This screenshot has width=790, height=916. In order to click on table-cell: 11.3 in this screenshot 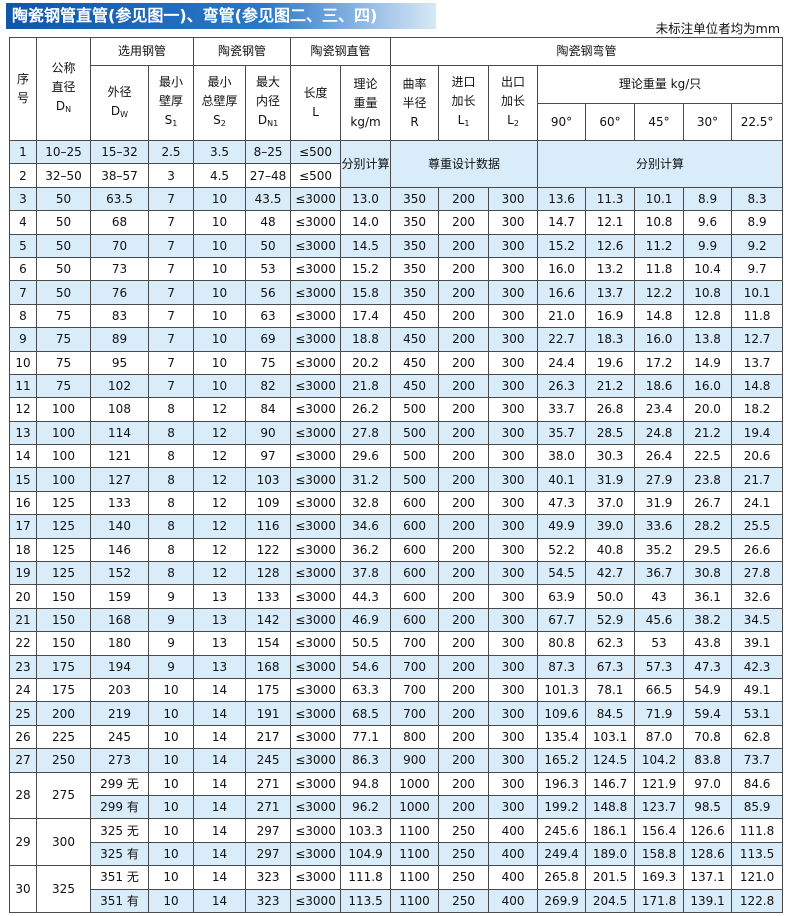, I will do `click(610, 199)`.